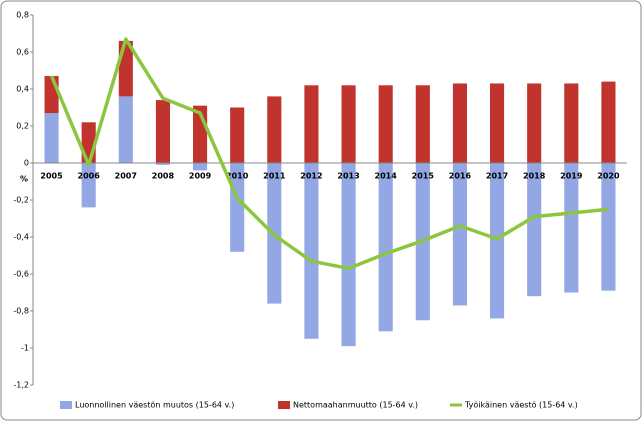  I want to click on y-tick-label: 0, so click(26, 163).